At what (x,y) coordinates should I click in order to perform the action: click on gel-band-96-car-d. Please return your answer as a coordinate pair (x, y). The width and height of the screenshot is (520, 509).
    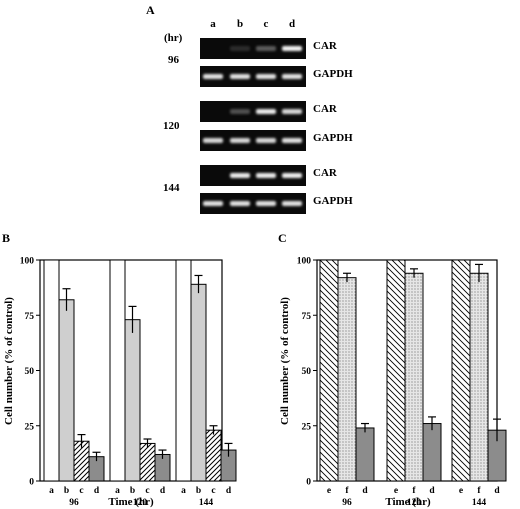
    Looking at the image, I should click on (292, 48).